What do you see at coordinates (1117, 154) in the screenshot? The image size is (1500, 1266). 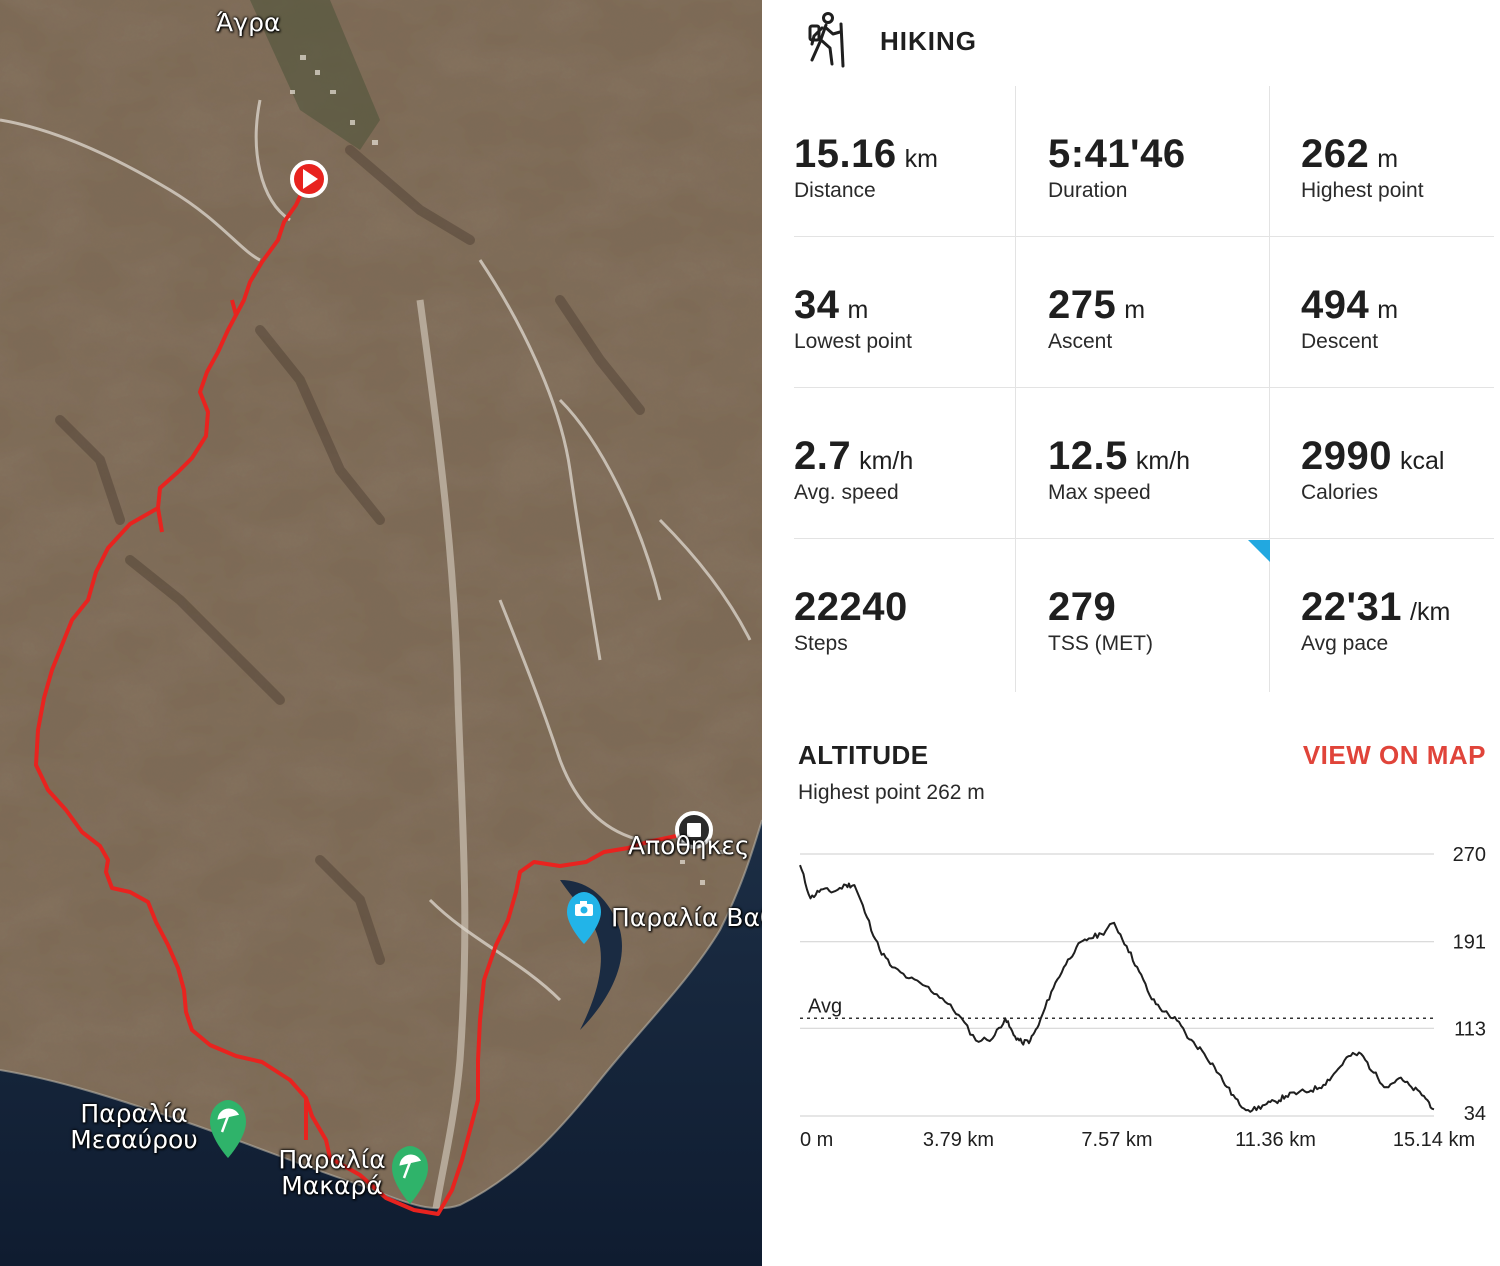 I see `stat-value: 5:41'46` at bounding box center [1117, 154].